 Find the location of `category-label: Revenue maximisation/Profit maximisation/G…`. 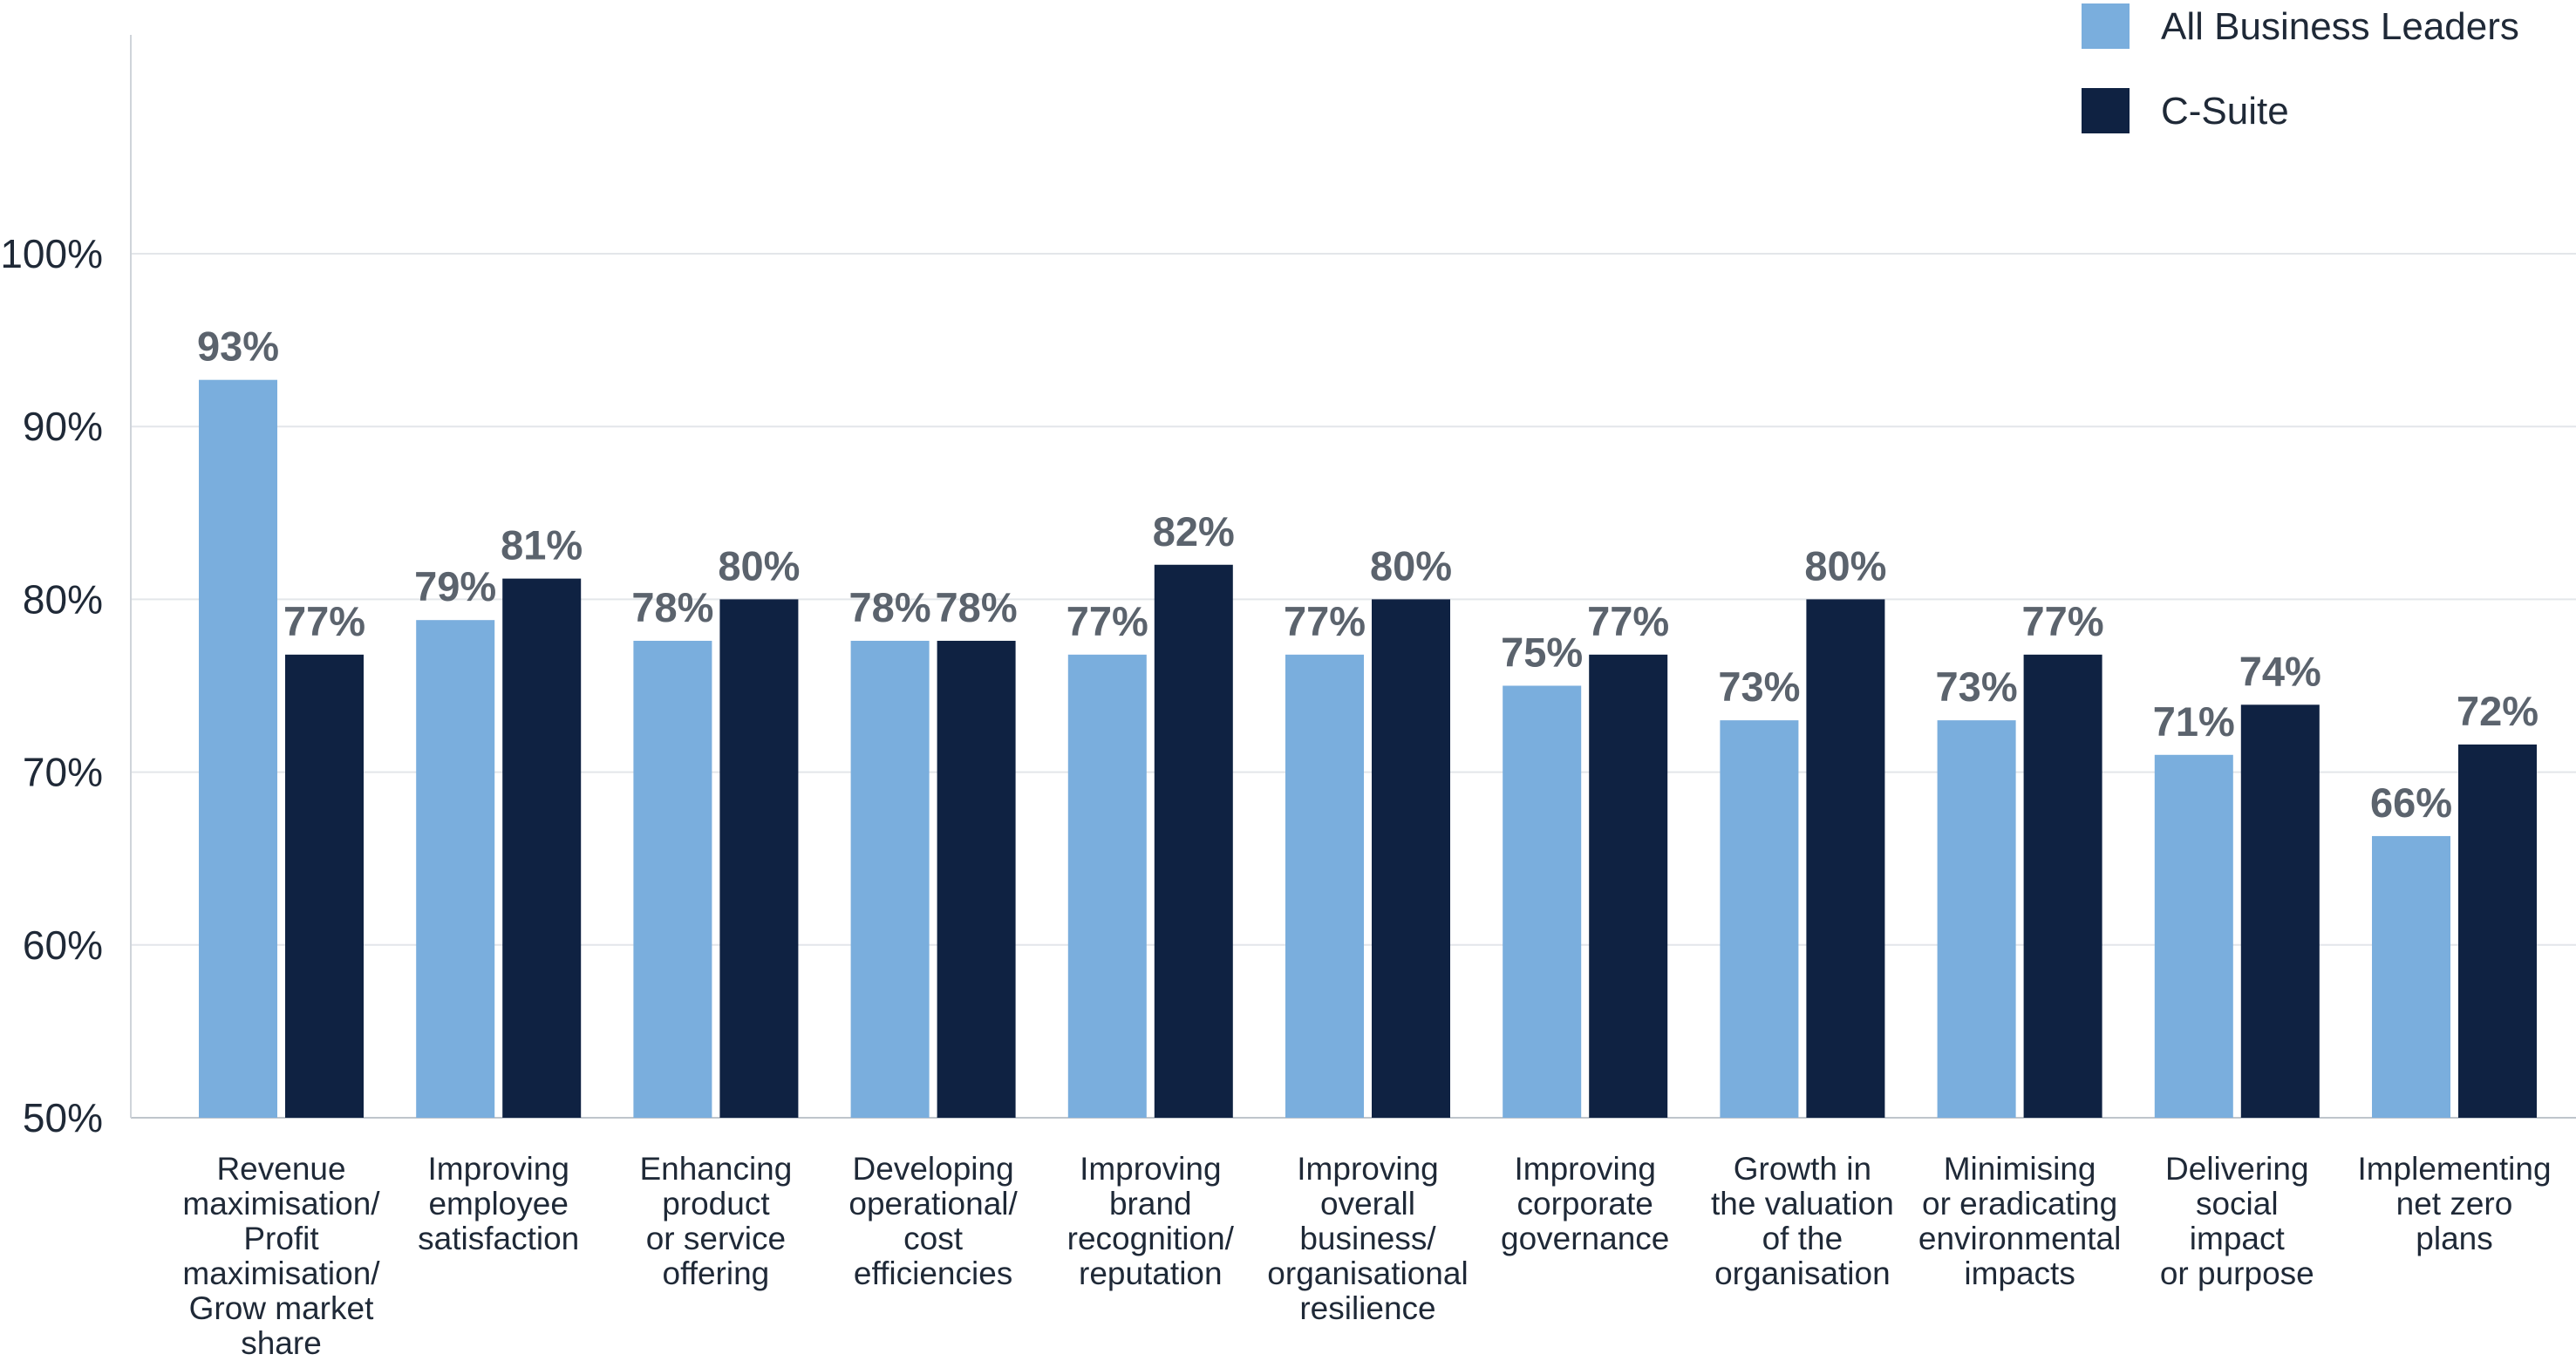

category-label: Revenue maximisation/Profit maximisation/G… is located at coordinates (281, 1256).